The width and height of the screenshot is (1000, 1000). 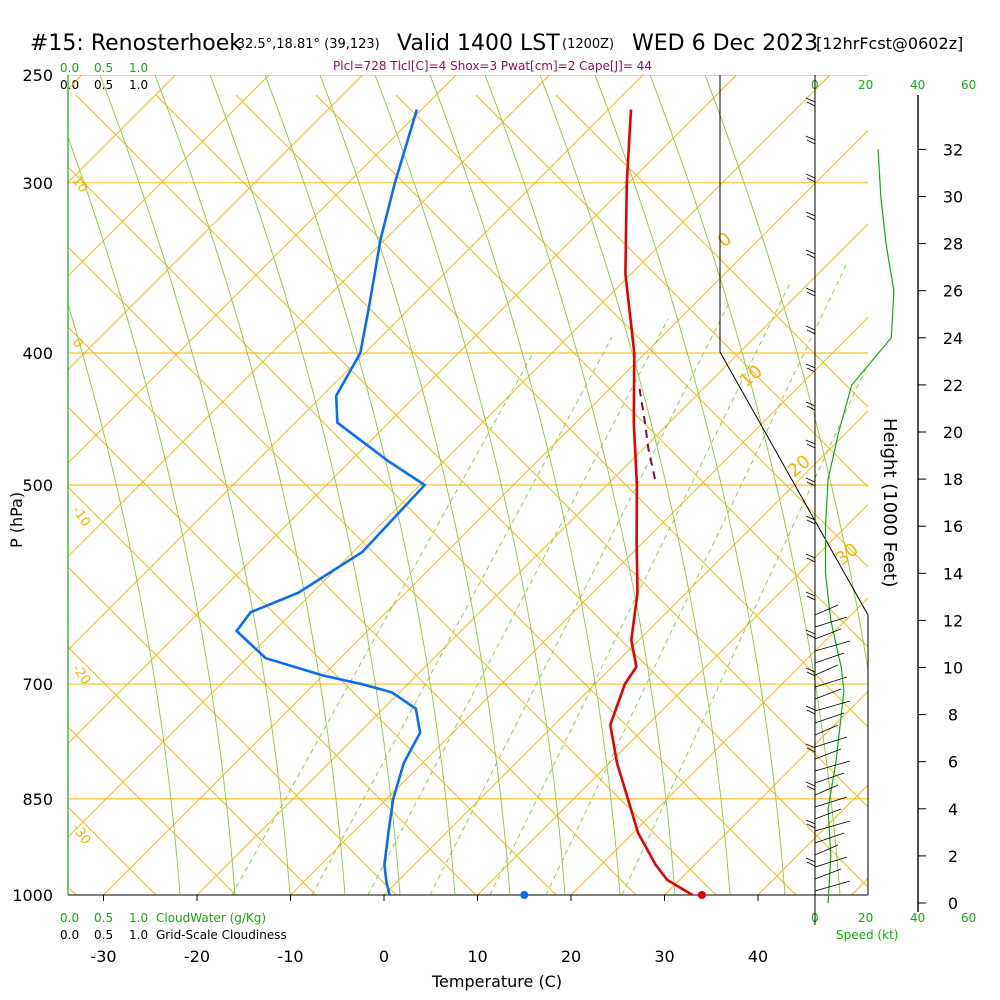 I want to click on height-tick-label: 8, so click(x=953, y=715).